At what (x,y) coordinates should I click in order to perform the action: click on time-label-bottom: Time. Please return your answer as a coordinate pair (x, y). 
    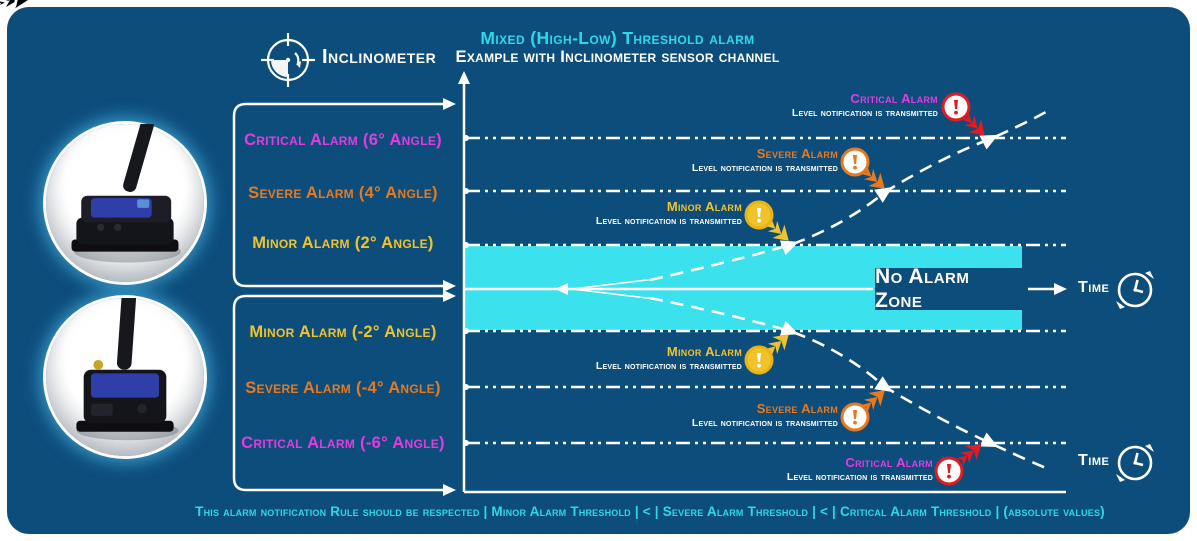
    Looking at the image, I should click on (1094, 460).